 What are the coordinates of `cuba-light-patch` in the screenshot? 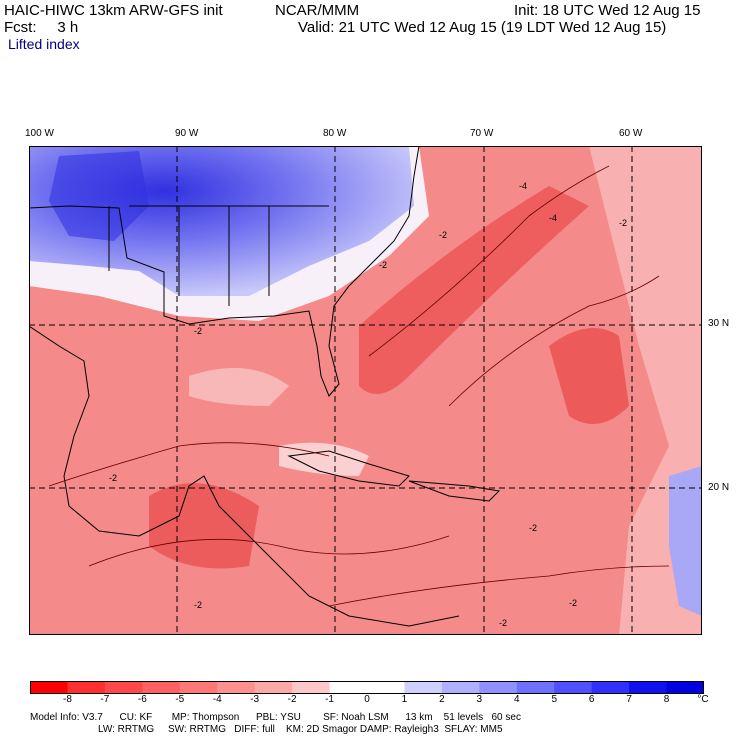 It's located at (324, 459).